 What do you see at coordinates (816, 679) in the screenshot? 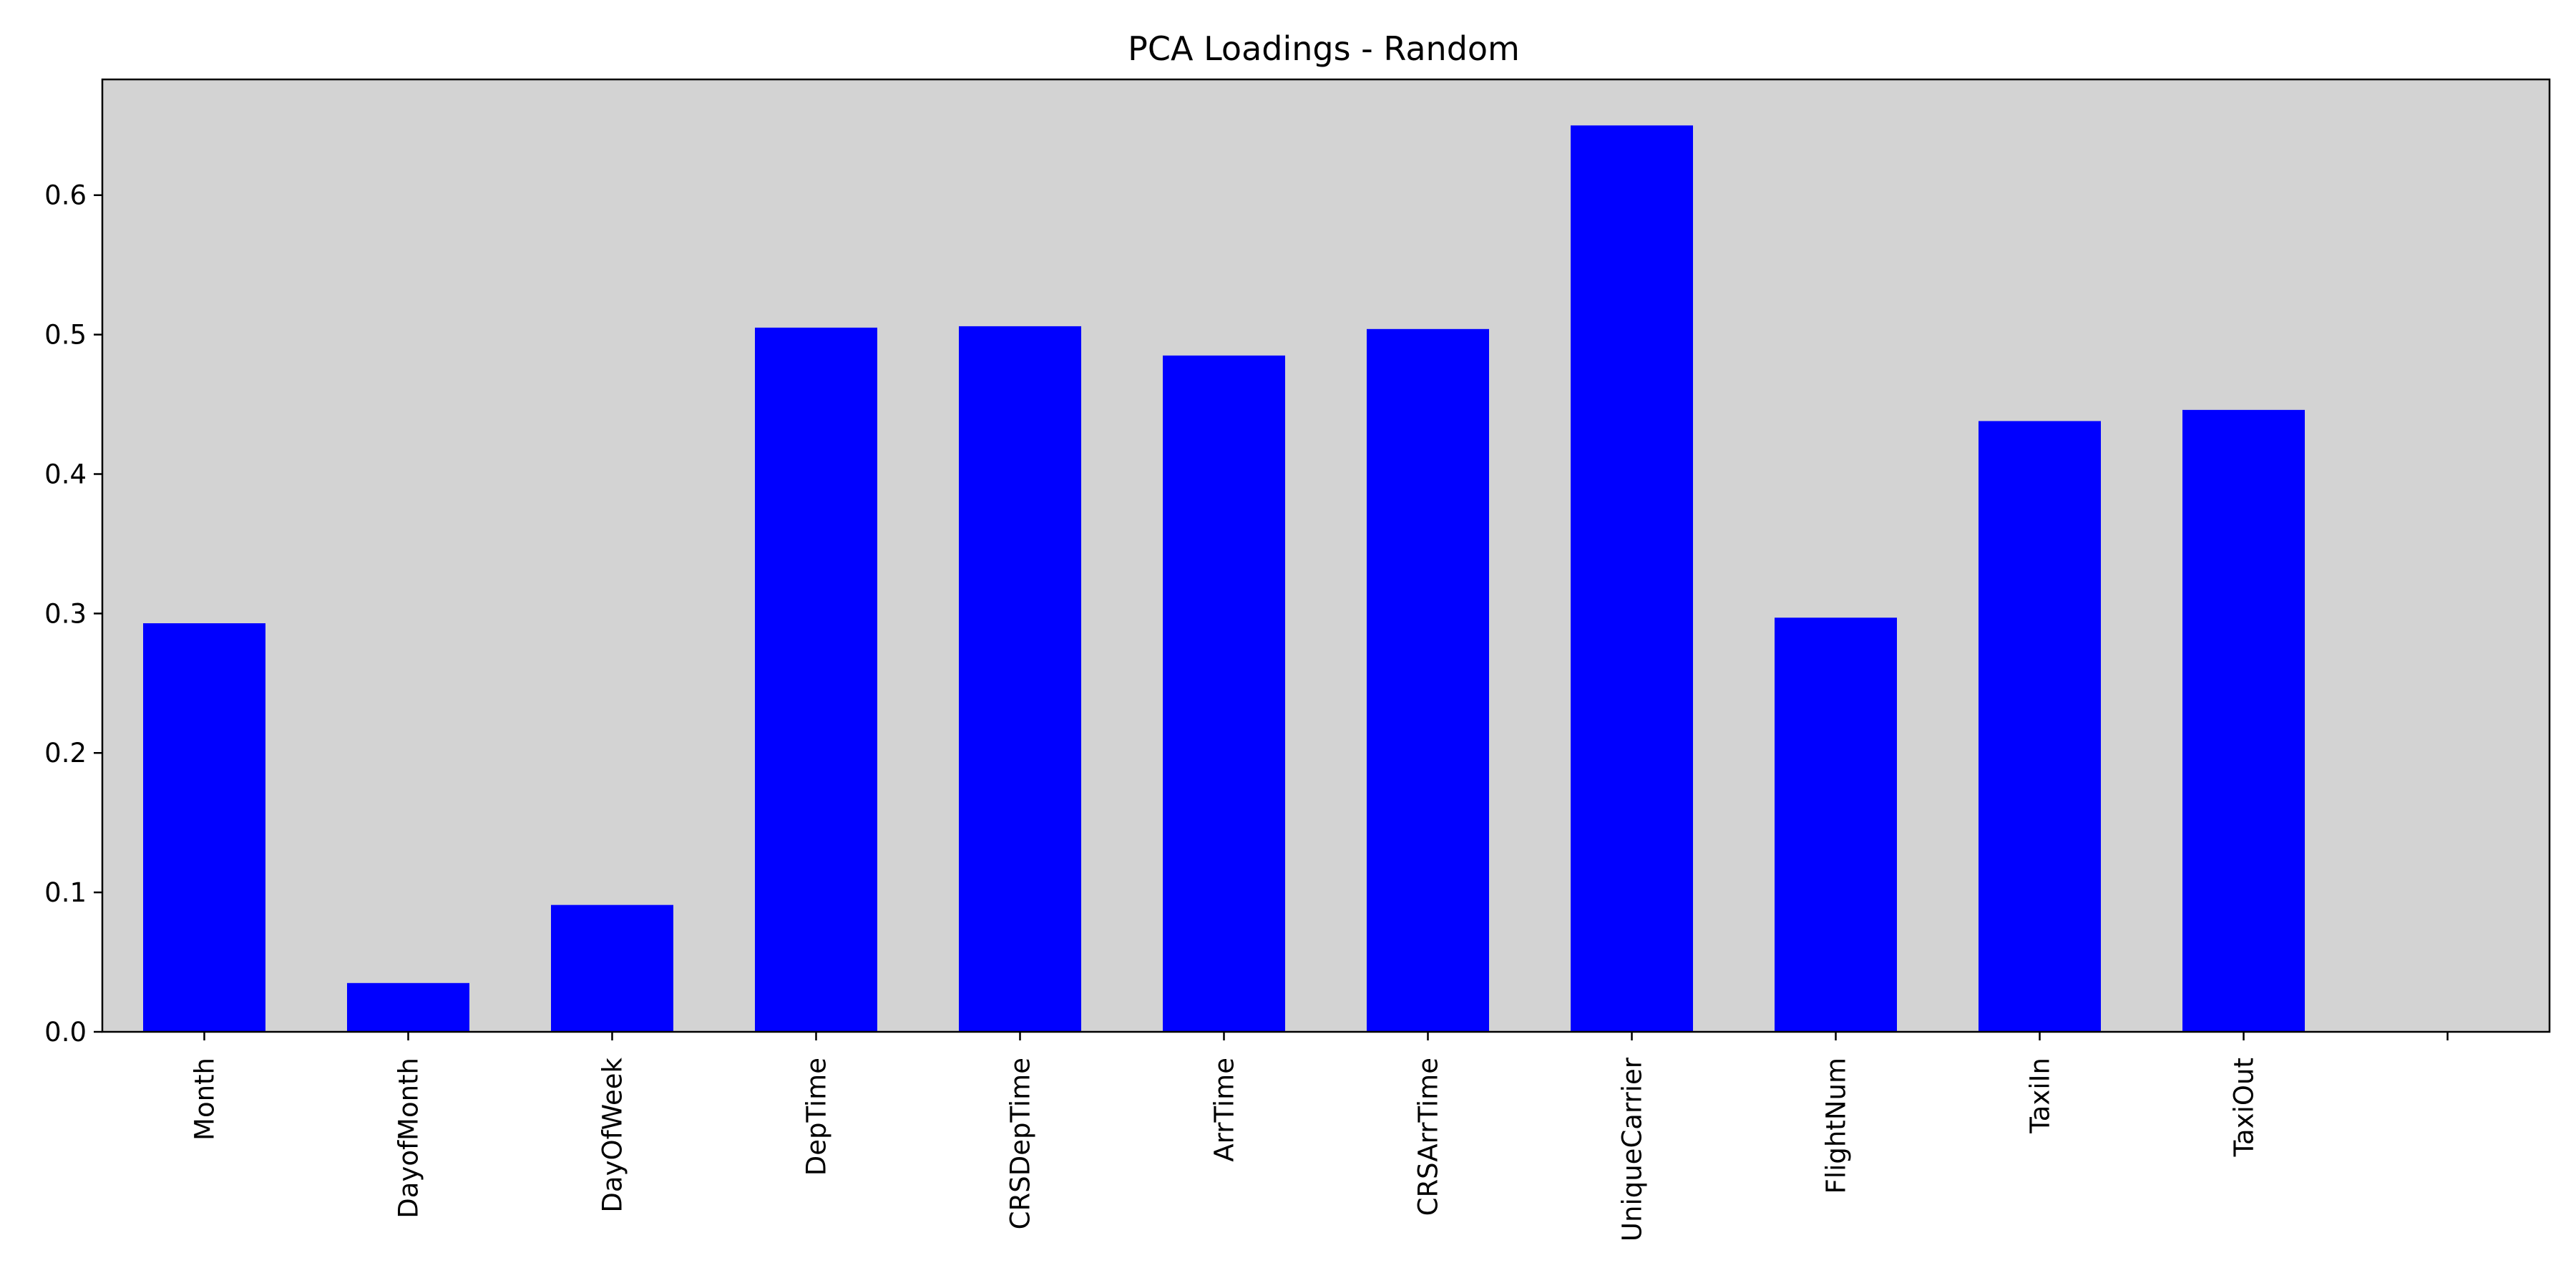
I see `bar-DepTime` at bounding box center [816, 679].